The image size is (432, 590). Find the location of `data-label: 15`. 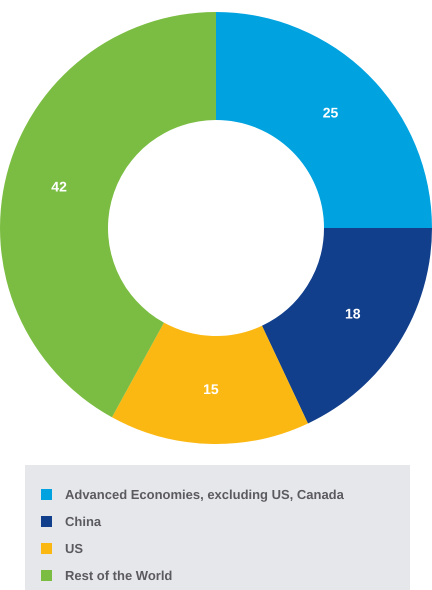

data-label: 15 is located at coordinates (211, 388).